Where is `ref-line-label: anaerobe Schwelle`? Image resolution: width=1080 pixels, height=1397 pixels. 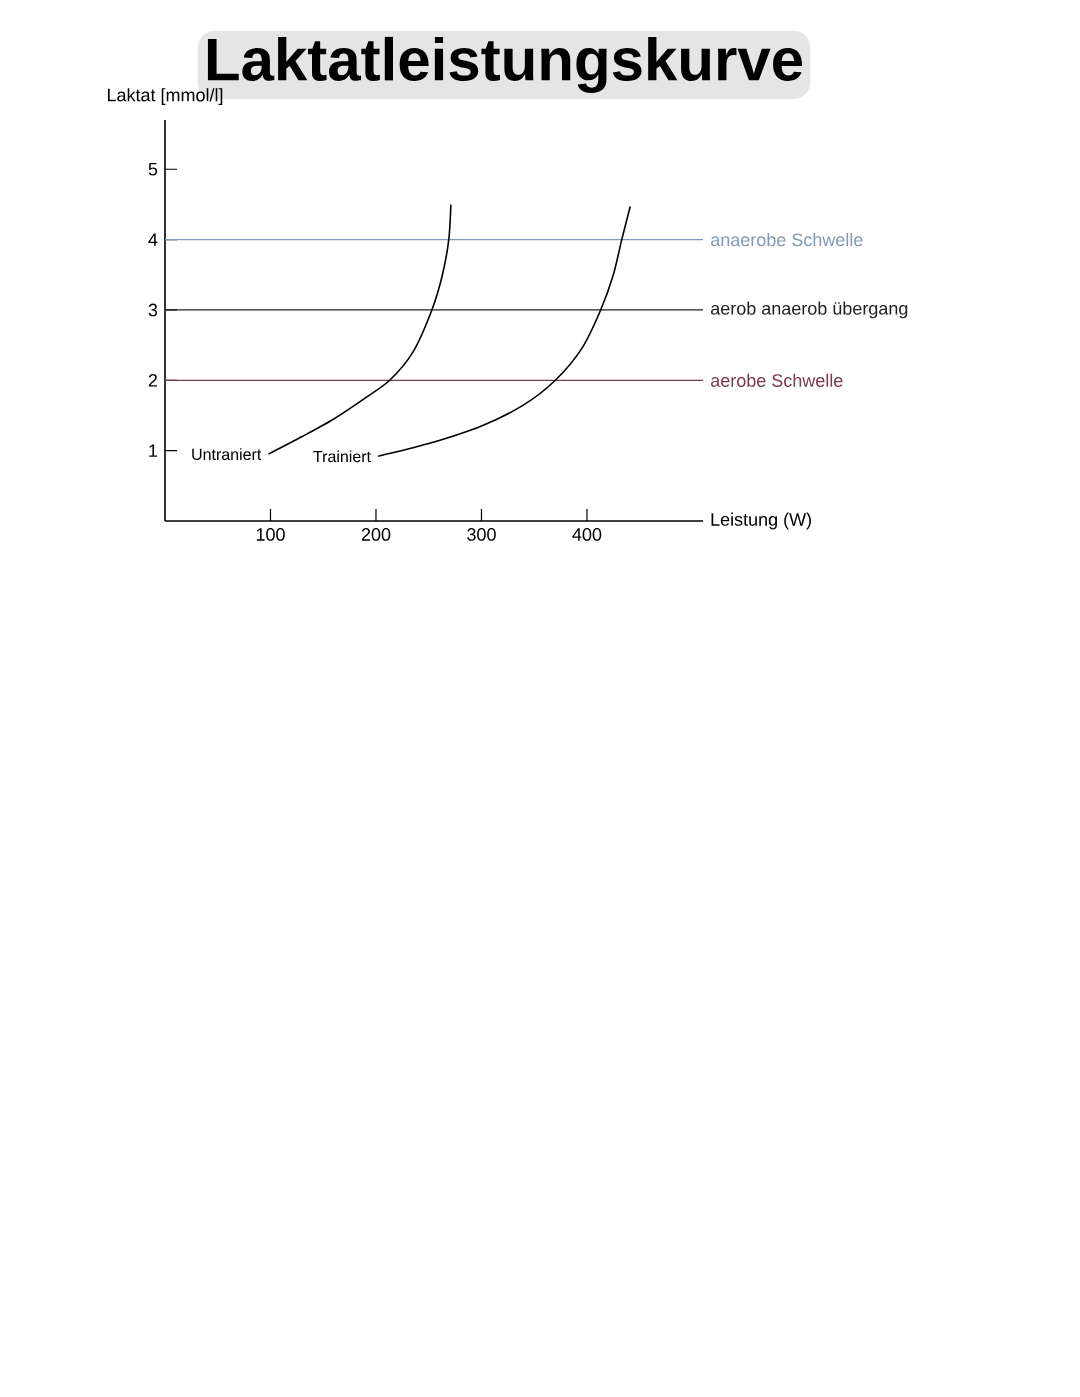 ref-line-label: anaerobe Schwelle is located at coordinates (787, 239).